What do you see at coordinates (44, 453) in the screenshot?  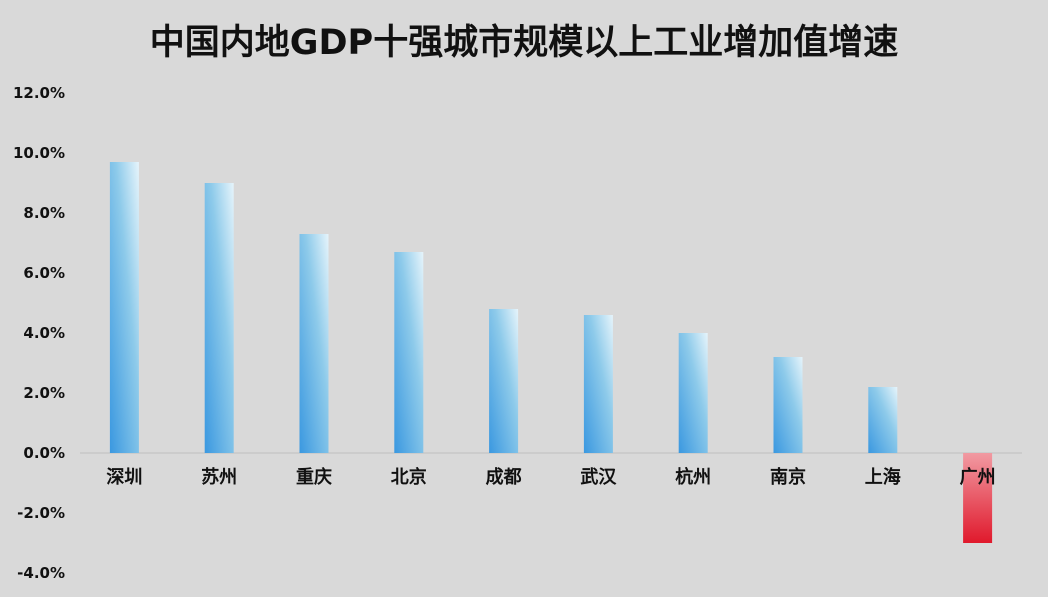 I see `y-tick-label: 0.0%` at bounding box center [44, 453].